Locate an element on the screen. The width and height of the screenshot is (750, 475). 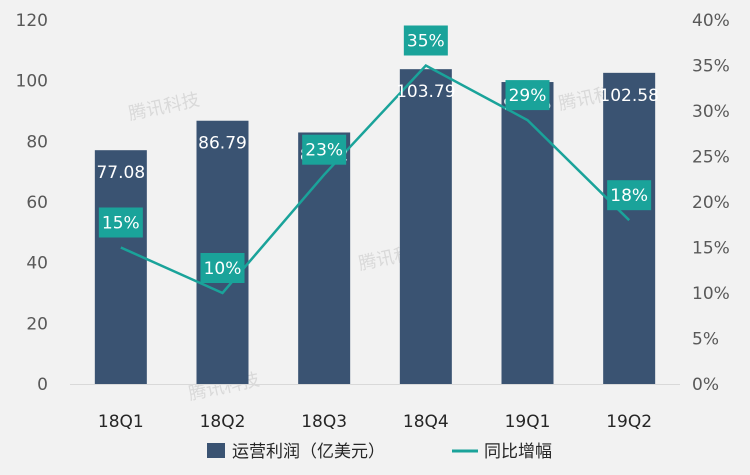
bar-value-label: 103.79 is located at coordinates (425, 92).